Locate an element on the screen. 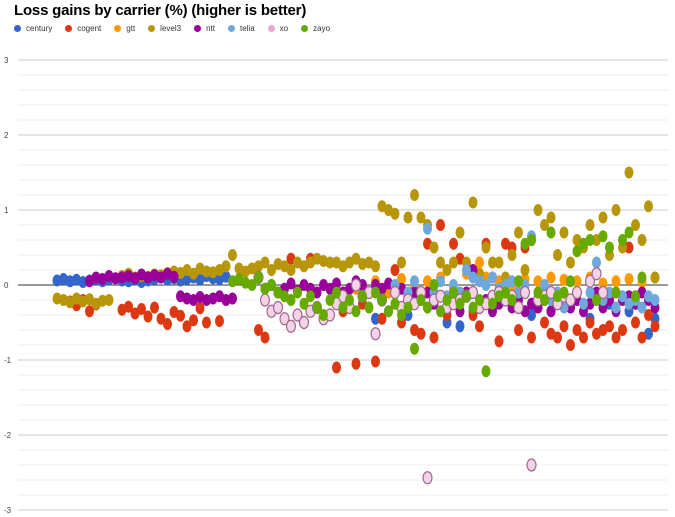 Image resolution: width=675 pixels, height=517 pixels. legend-item-century: century is located at coordinates (33, 28).